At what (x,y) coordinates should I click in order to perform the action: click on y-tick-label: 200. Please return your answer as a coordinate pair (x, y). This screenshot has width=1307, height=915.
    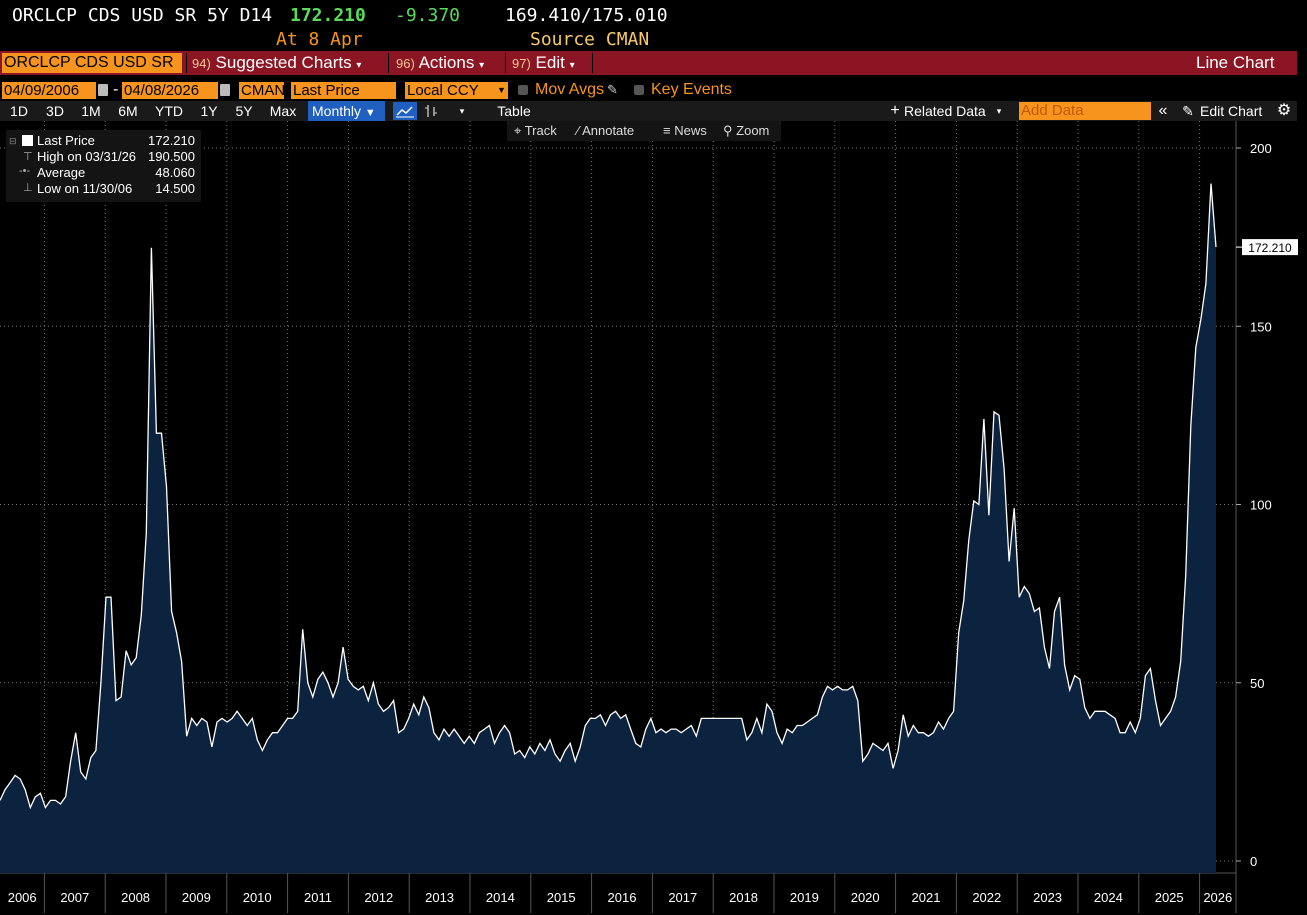
    Looking at the image, I should click on (1261, 148).